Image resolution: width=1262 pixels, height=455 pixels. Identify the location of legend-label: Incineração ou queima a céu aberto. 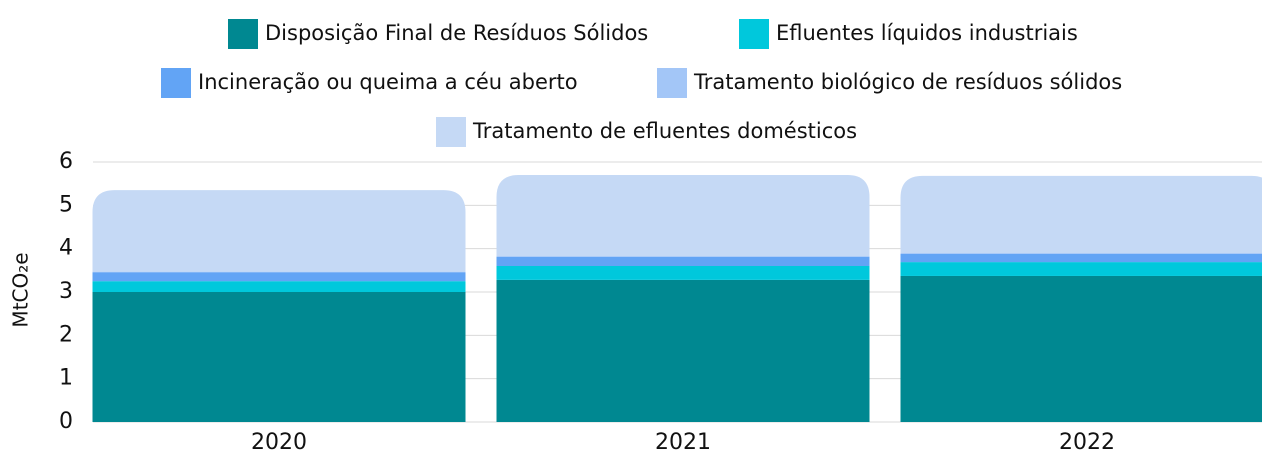
(388, 82).